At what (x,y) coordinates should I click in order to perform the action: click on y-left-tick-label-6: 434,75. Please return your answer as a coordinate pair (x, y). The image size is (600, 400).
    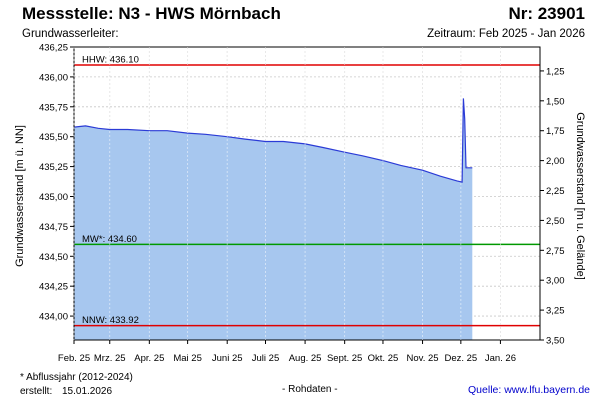
    Looking at the image, I should click on (53, 227).